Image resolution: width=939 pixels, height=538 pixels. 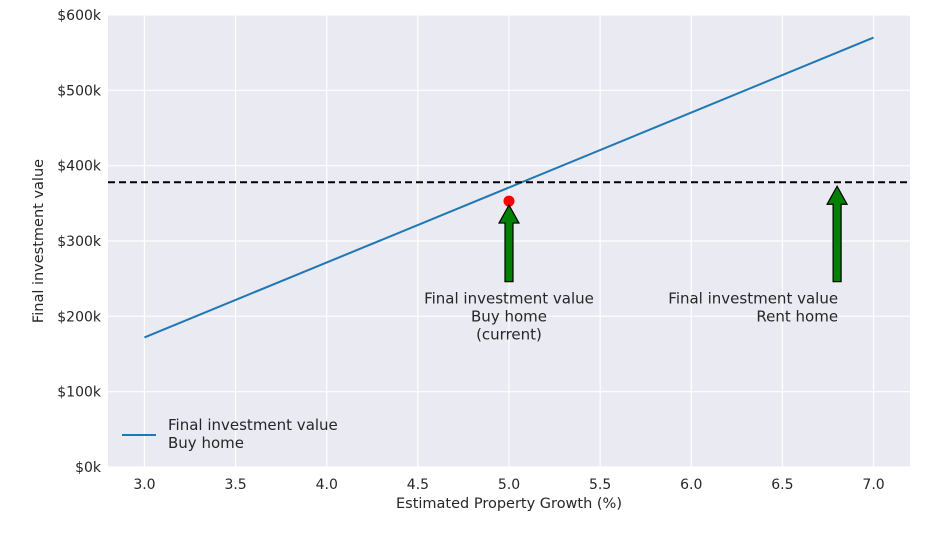 I want to click on annotation-text-line: (current), so click(x=509, y=335).